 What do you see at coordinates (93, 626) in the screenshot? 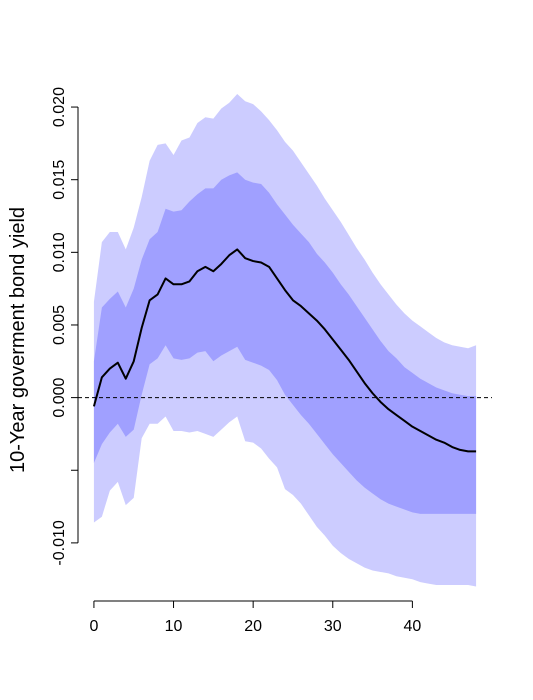
I see `x-tick-label: 0` at bounding box center [93, 626].